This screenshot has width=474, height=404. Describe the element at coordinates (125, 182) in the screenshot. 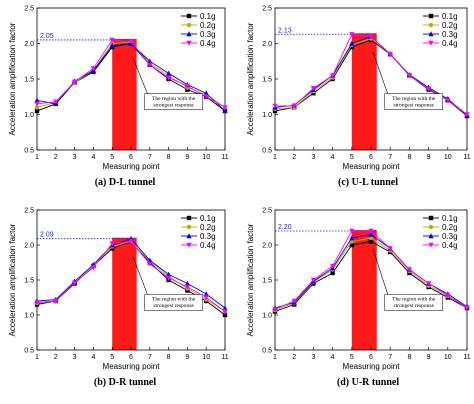

I see `panel-caption: (a) D-L tunnel` at that location.